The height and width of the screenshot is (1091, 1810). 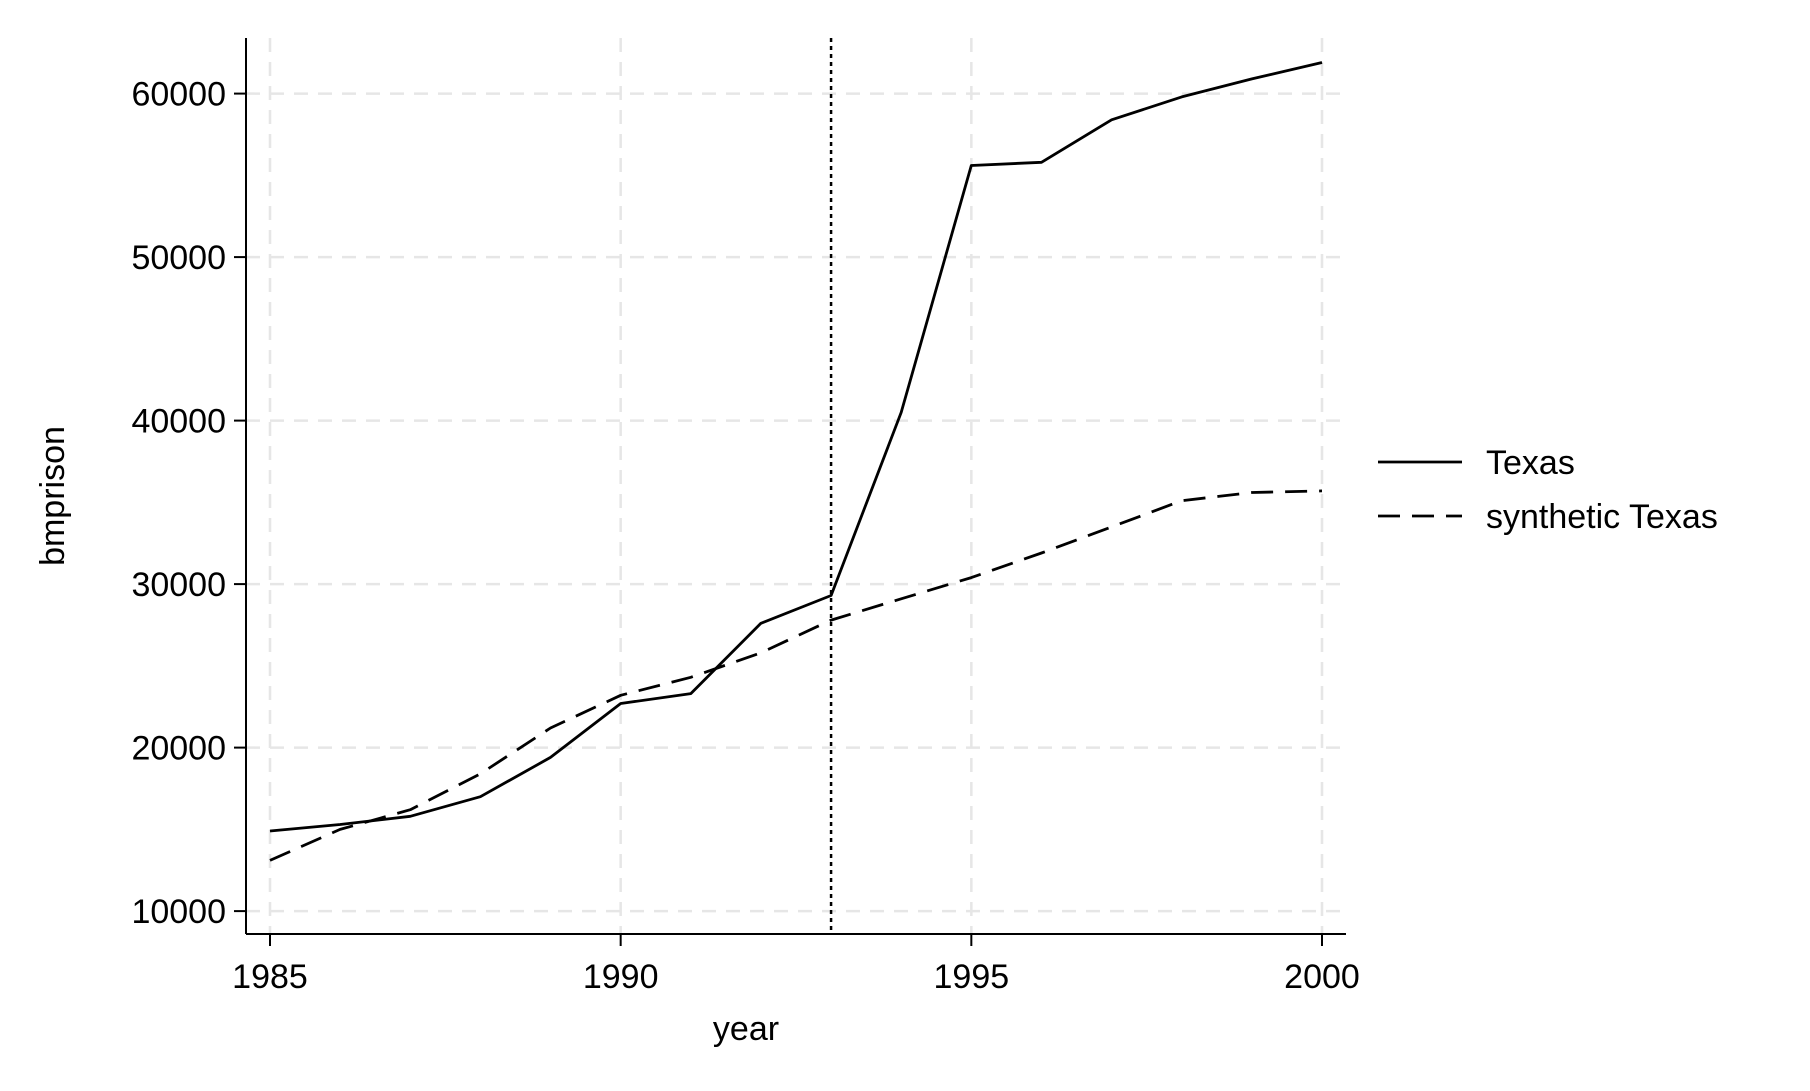 What do you see at coordinates (1602, 517) in the screenshot?
I see `legend-label-synthetic-texas: synthetic Texas` at bounding box center [1602, 517].